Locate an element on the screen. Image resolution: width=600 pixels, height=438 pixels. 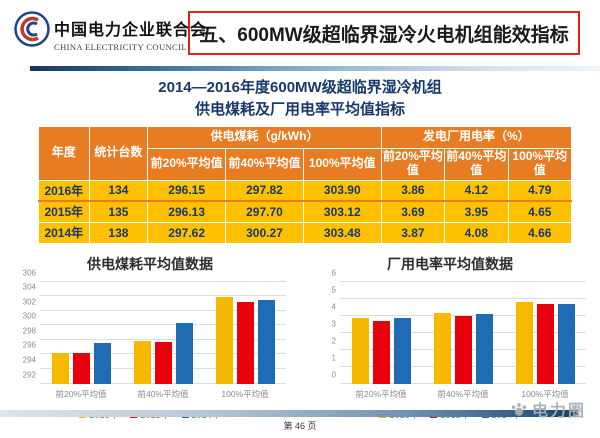
col-group-power: 发电厂用电率（%） is located at coordinates (476, 137).